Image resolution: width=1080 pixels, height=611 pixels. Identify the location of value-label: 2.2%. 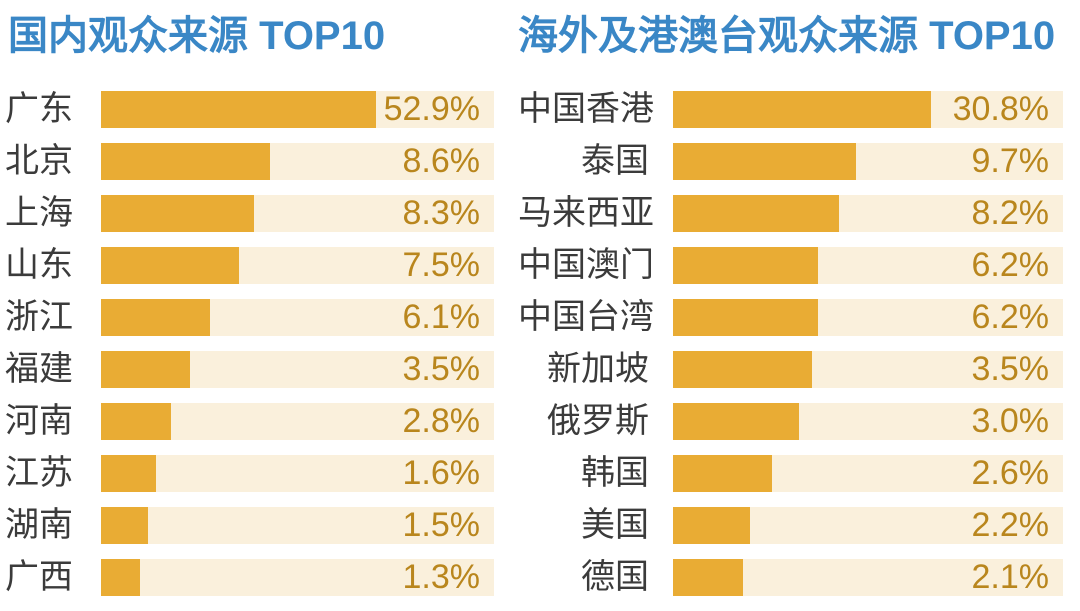
(1010, 525).